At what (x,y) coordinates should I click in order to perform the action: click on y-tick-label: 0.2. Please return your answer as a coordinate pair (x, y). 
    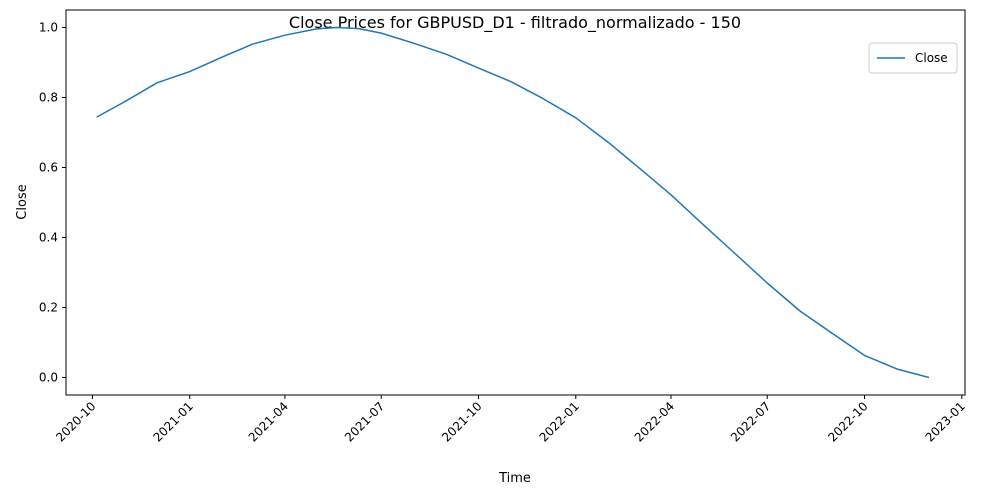
    Looking at the image, I should click on (48, 308).